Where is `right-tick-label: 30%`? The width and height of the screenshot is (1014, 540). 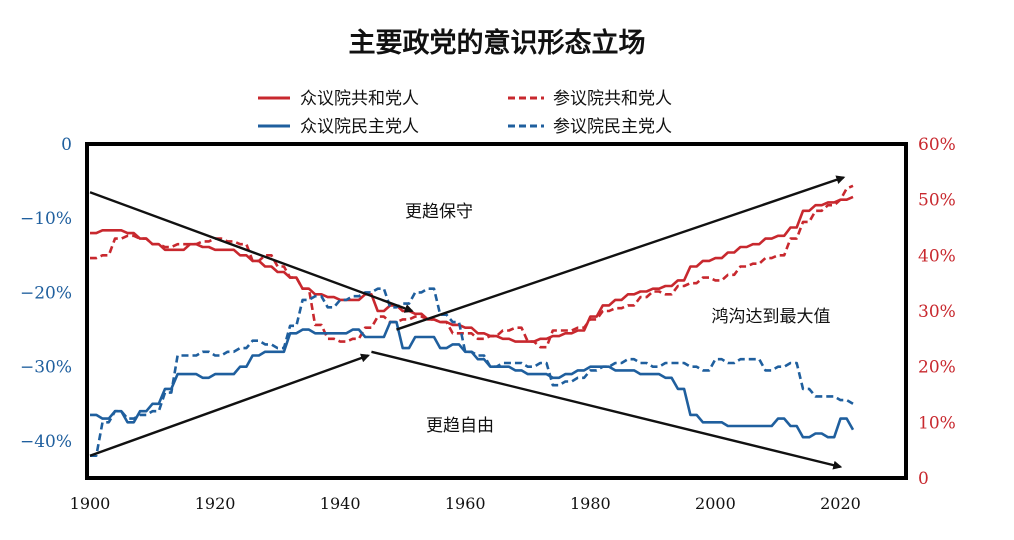
right-tick-label: 30% is located at coordinates (937, 312).